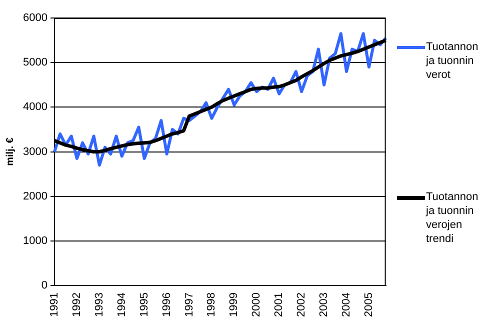 Image resolution: width=486 pixels, height=320 pixels. I want to click on y-tick-label: 5000, so click(35, 62).